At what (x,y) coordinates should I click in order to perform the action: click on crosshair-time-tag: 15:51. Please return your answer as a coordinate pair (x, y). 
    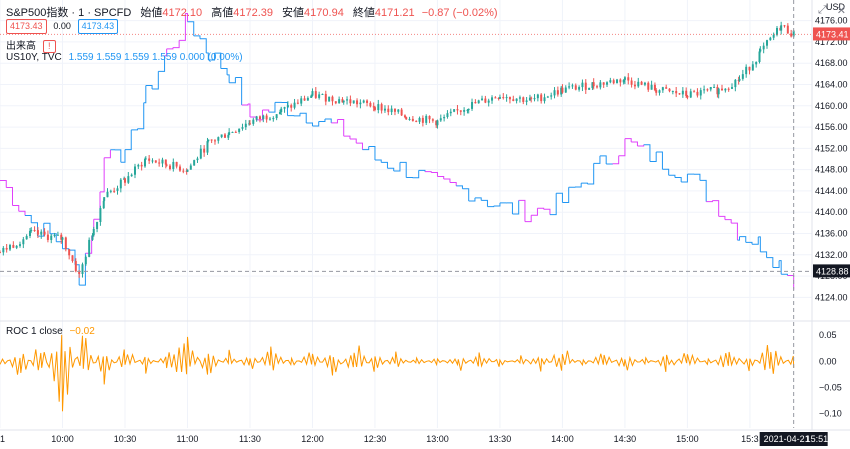
    Looking at the image, I should click on (817, 439).